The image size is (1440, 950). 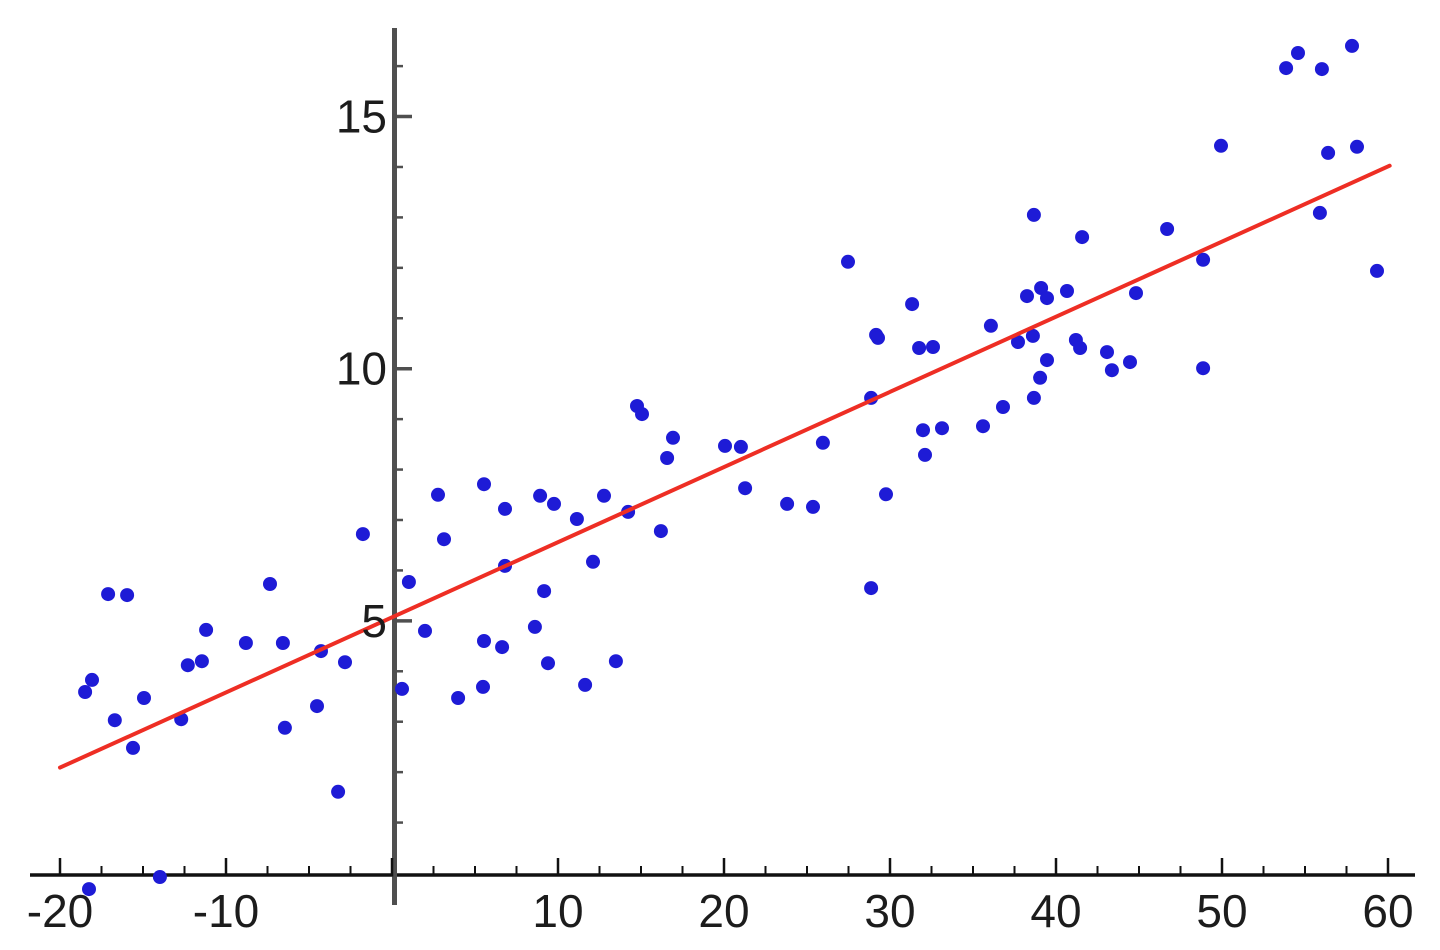 What do you see at coordinates (1221, 911) in the screenshot?
I see `x-tick-label: 50` at bounding box center [1221, 911].